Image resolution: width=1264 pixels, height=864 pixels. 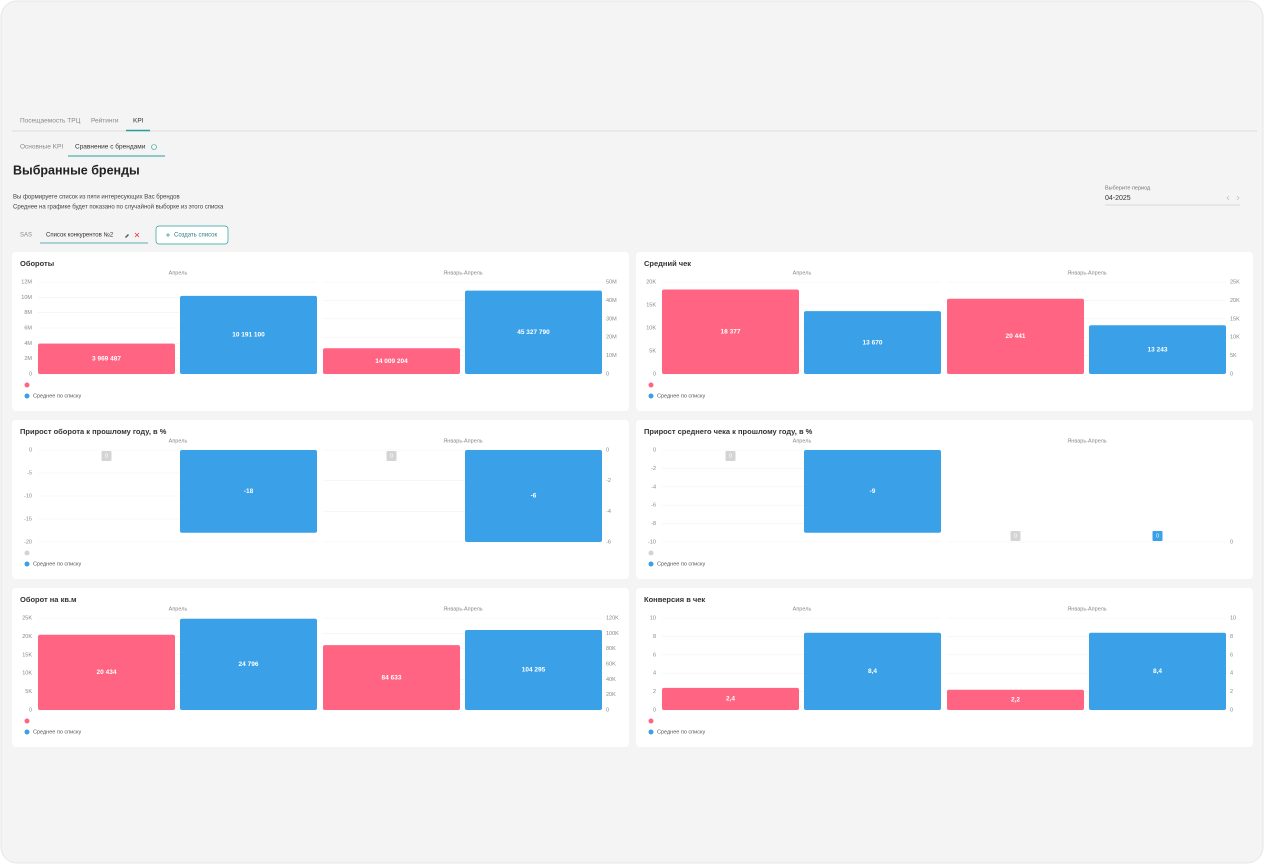 I want to click on bar-label: 24 796, so click(x=249, y=664).